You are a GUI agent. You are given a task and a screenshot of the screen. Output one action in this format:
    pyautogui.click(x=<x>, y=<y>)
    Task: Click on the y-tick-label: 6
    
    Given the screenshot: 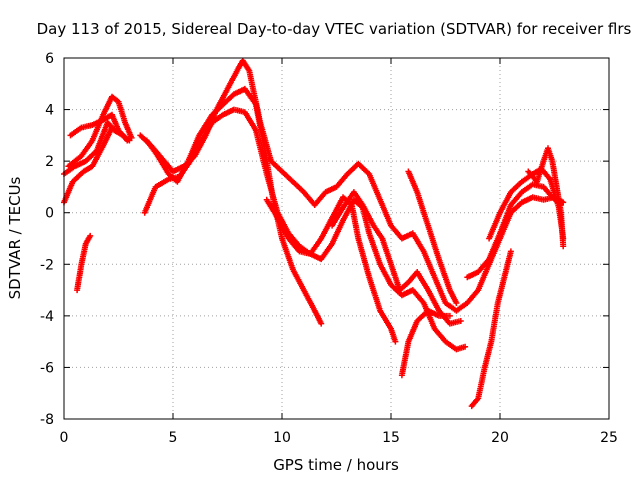 What is the action you would take?
    pyautogui.click(x=49, y=59)
    